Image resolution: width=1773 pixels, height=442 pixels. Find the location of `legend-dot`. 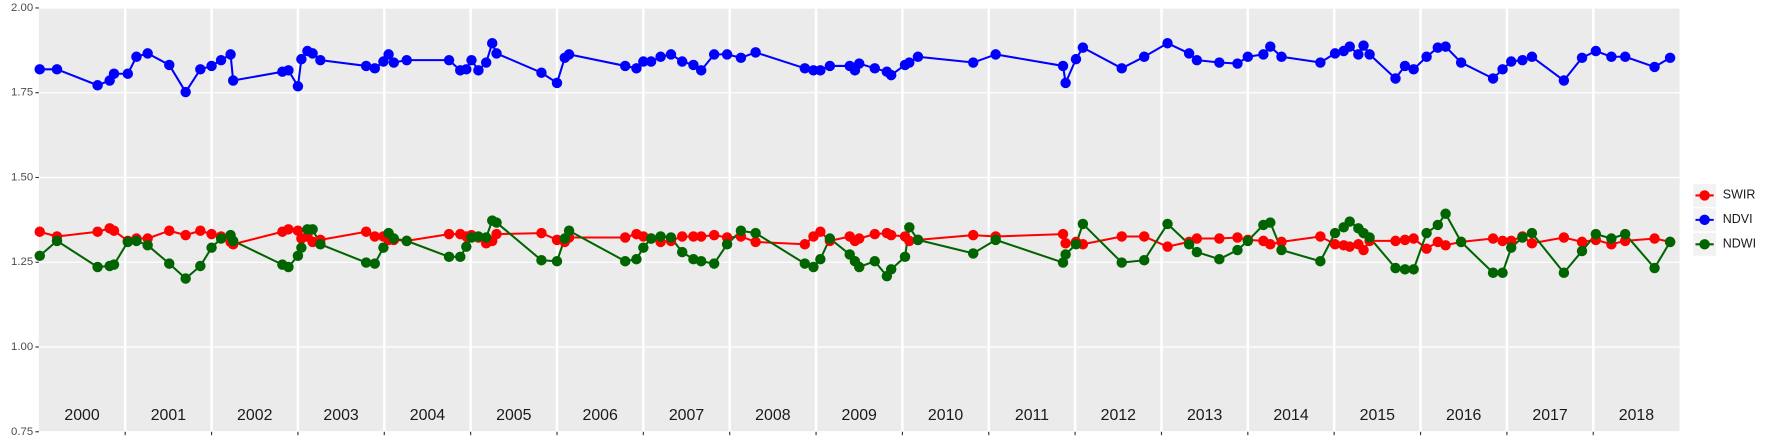

legend-dot is located at coordinates (1704, 244).